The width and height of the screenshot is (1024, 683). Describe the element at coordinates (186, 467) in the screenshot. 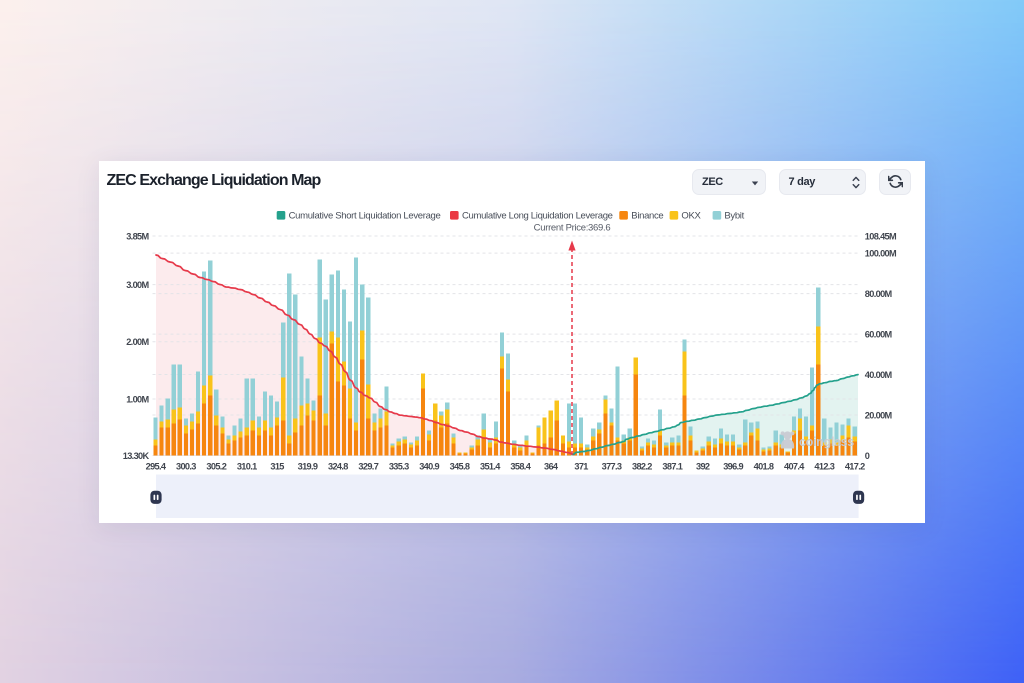

I see `svg-text: 300.3` at that location.